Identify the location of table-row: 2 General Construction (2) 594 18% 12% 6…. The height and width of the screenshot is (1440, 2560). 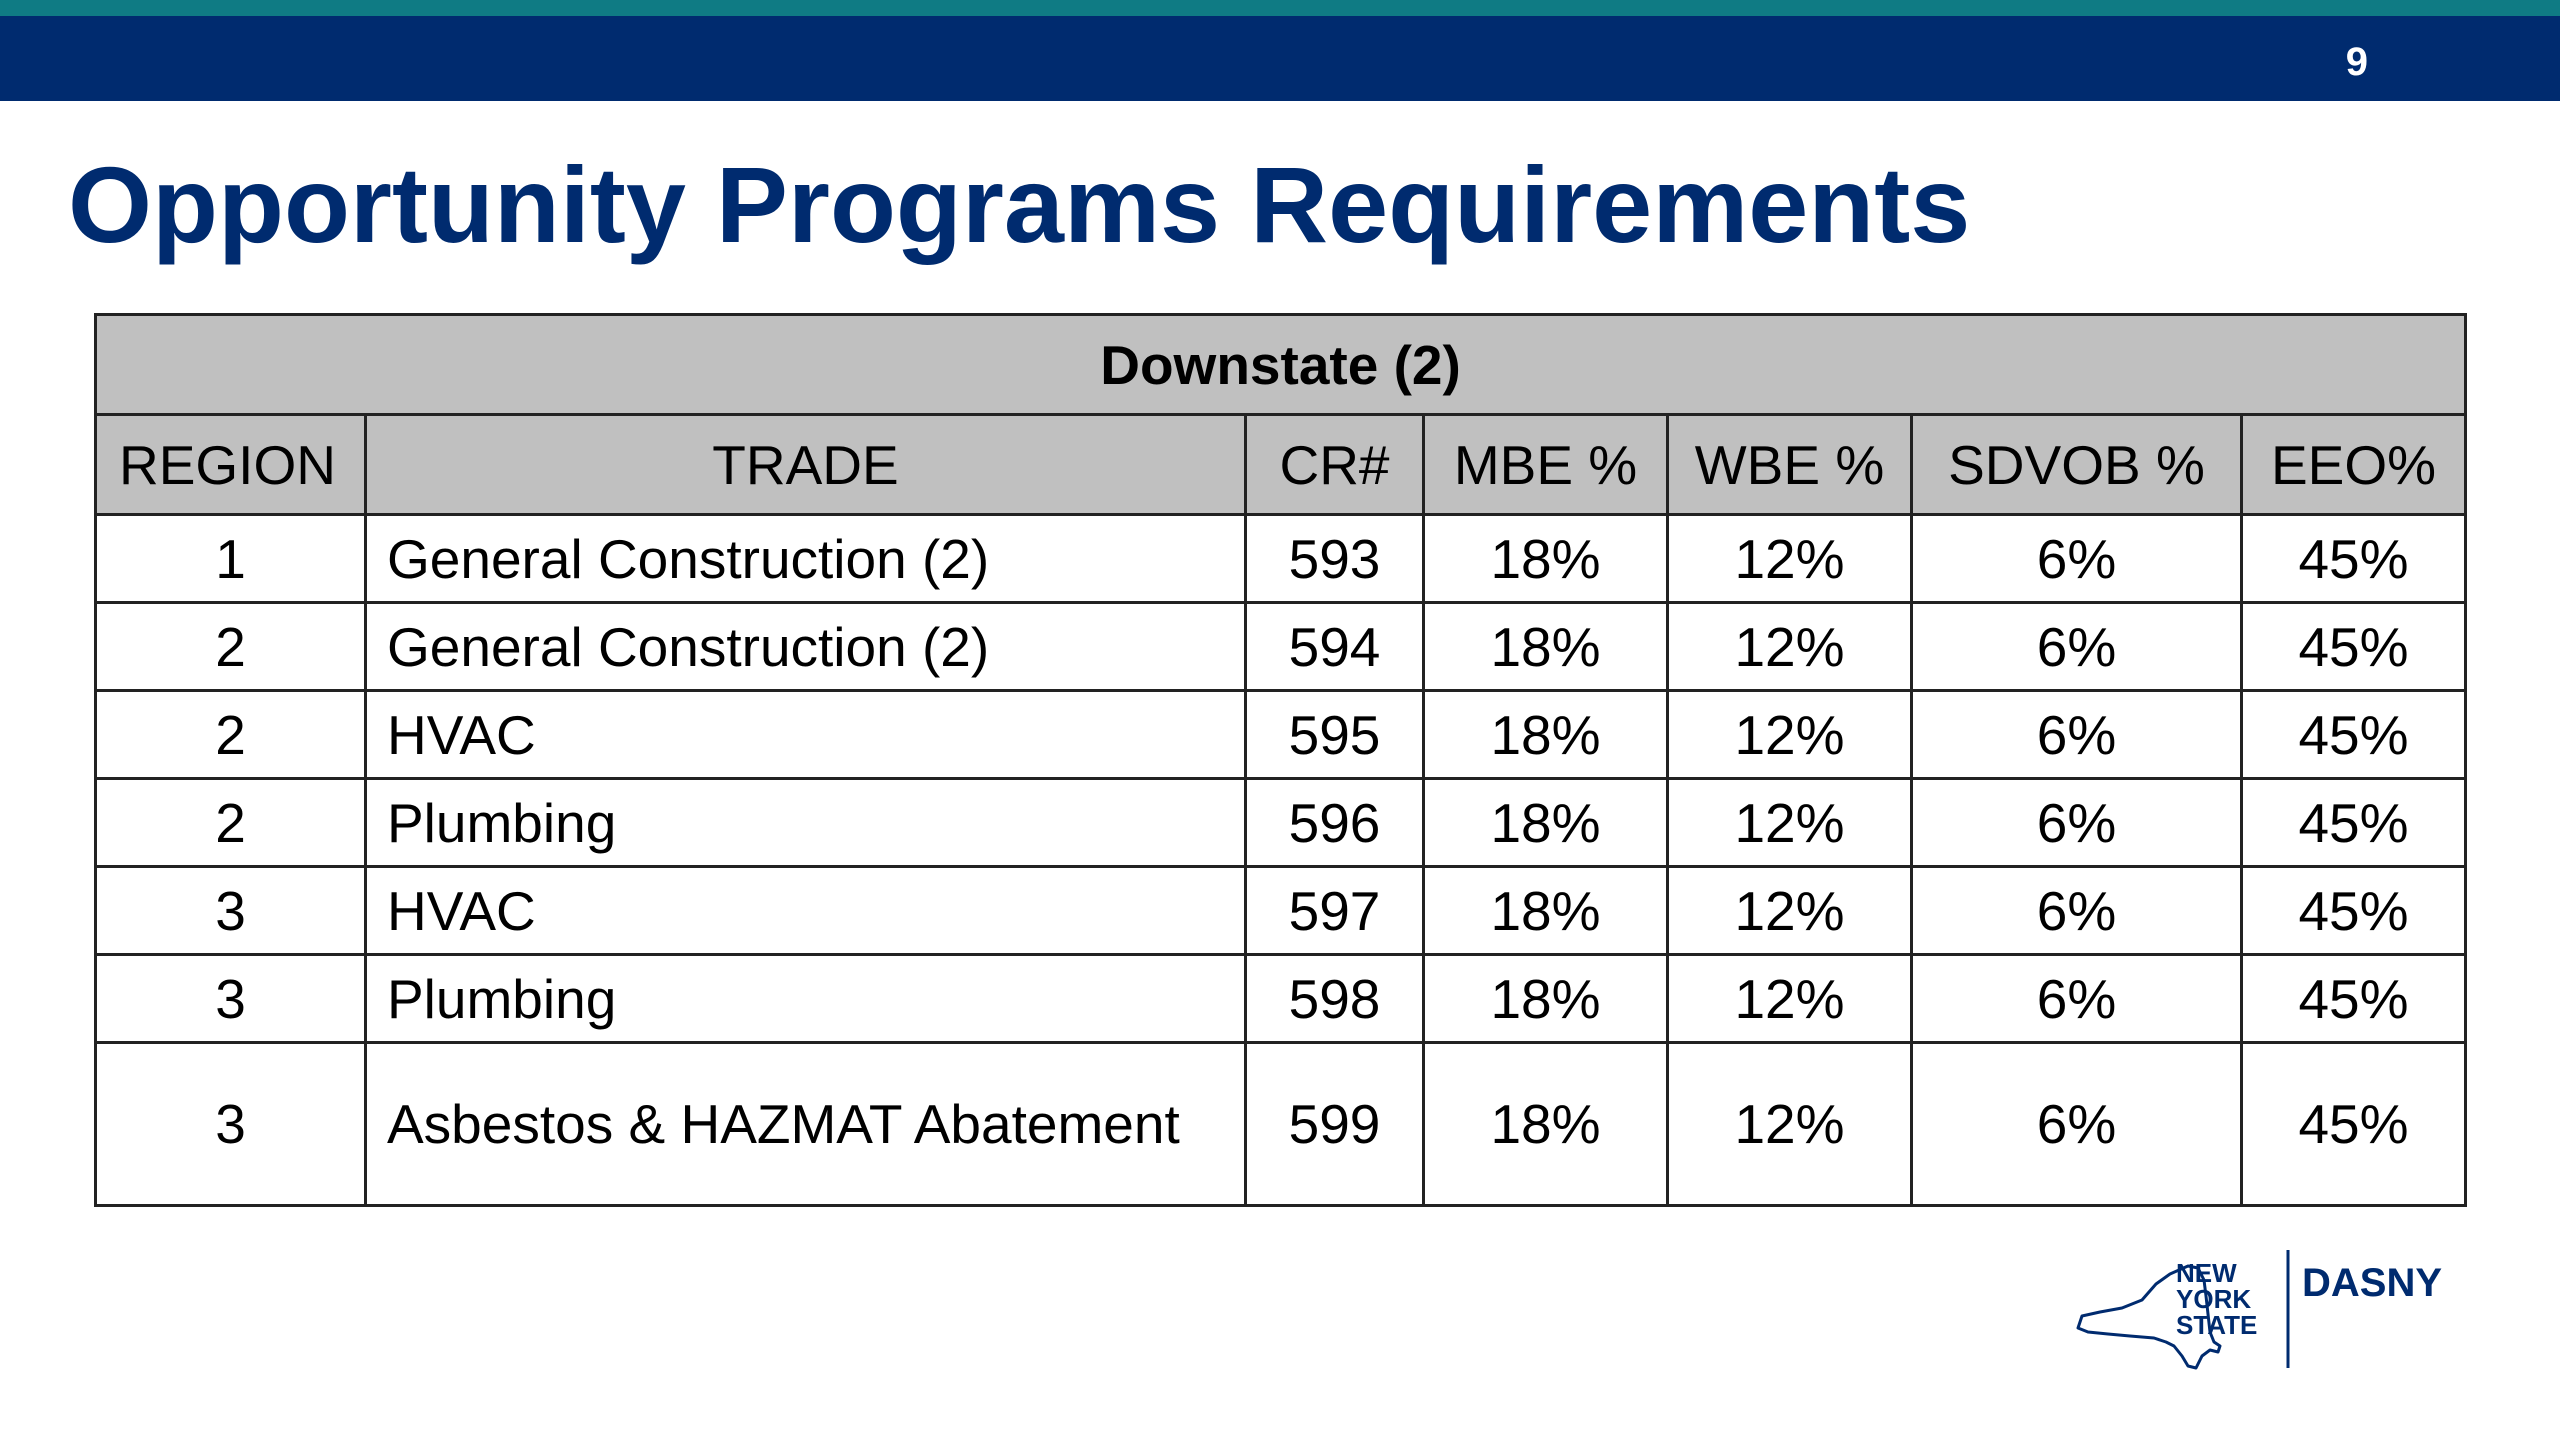
(1281, 646).